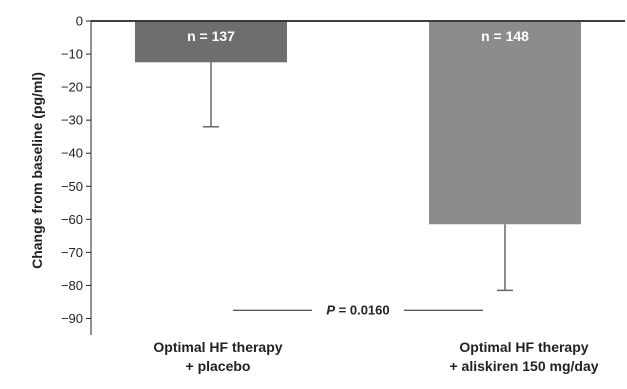 Image resolution: width=627 pixels, height=389 pixels. I want to click on y-tick-label: −40, so click(72, 153).